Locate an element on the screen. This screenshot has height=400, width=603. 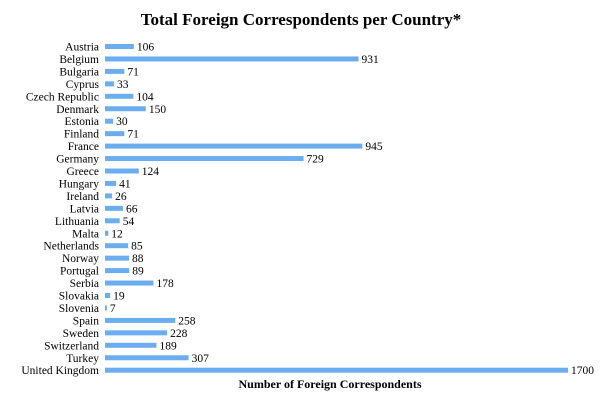
value-label: 19 is located at coordinates (119, 297).